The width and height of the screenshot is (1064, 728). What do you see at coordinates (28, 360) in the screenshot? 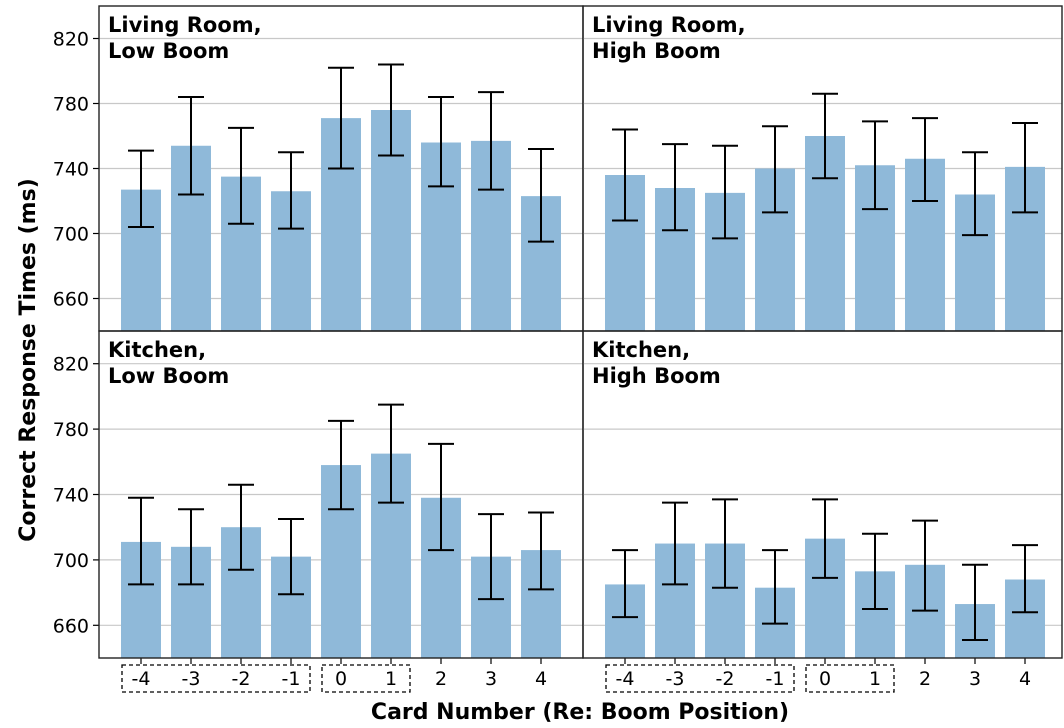
I see `y-axis-label: Correct Response Times (ms)` at bounding box center [28, 360].